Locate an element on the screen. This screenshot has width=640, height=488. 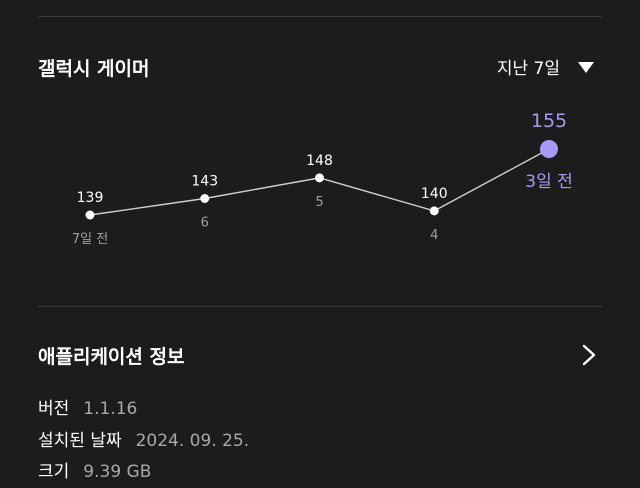
top-divider is located at coordinates (320, 16).